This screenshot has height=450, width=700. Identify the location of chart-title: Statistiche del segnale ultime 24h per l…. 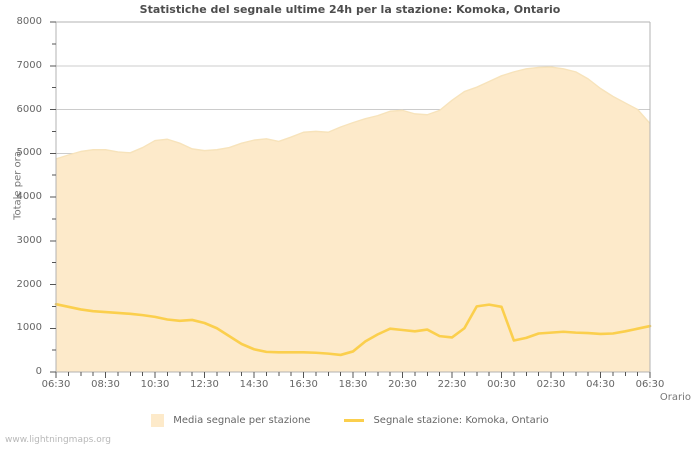
(350, 9).